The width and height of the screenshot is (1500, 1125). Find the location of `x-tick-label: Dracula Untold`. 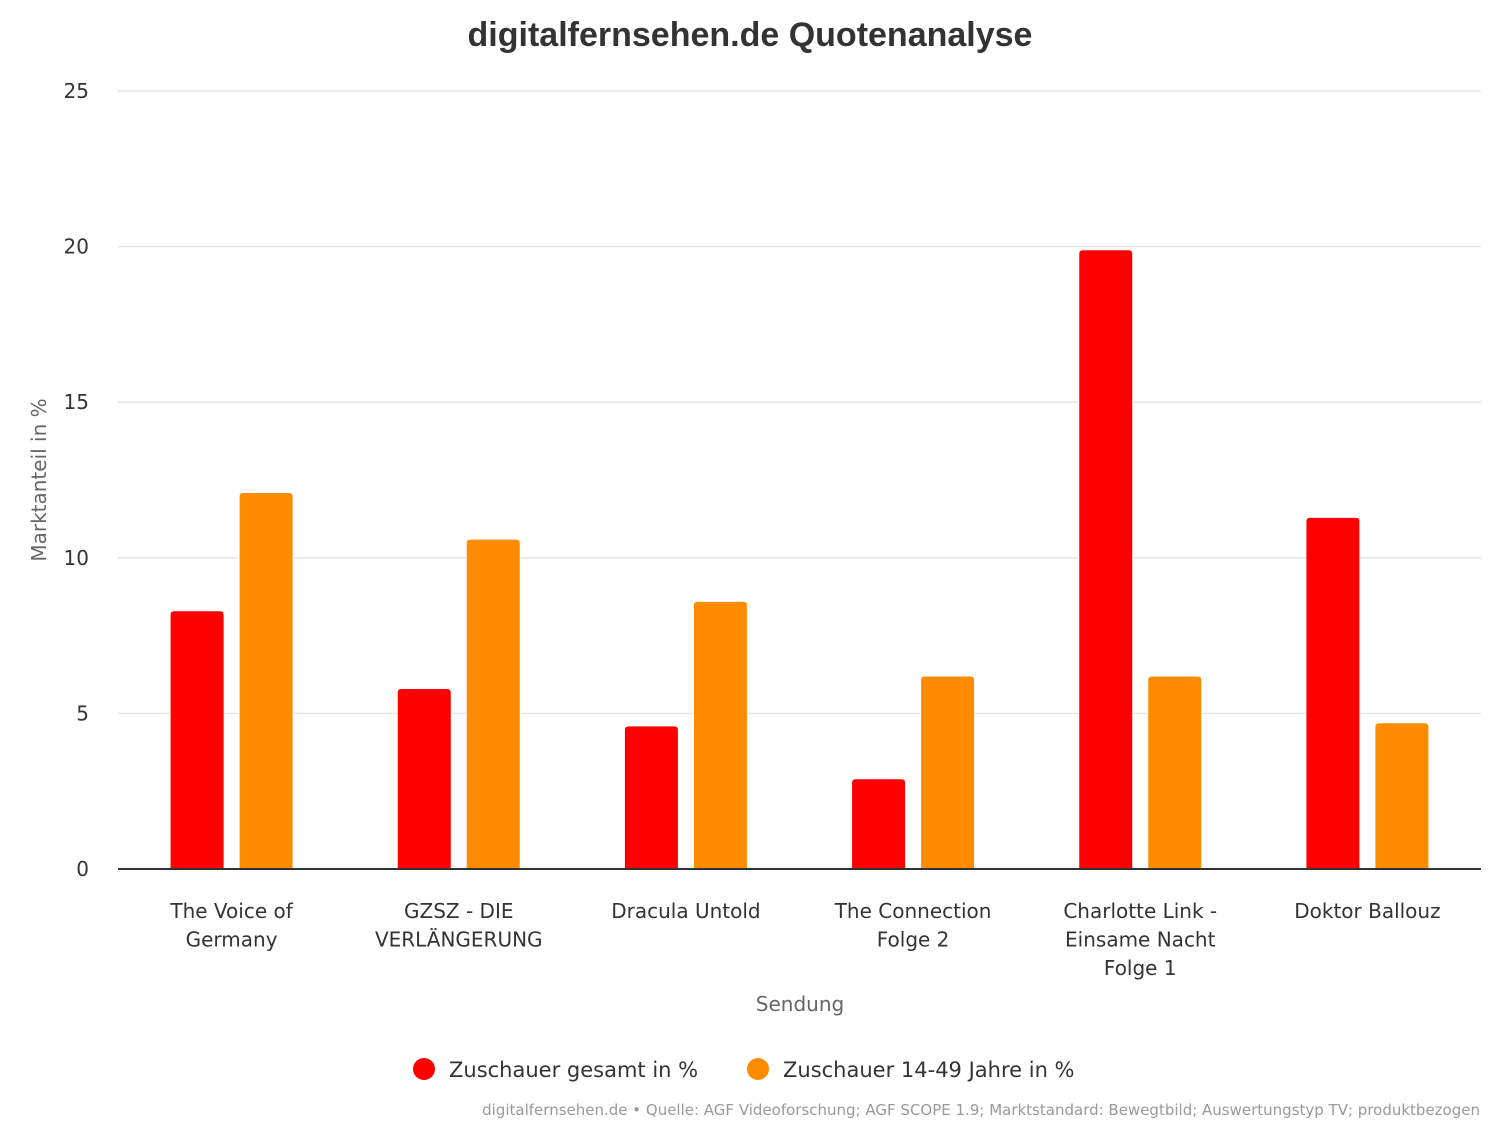

x-tick-label: Dracula Untold is located at coordinates (685, 911).